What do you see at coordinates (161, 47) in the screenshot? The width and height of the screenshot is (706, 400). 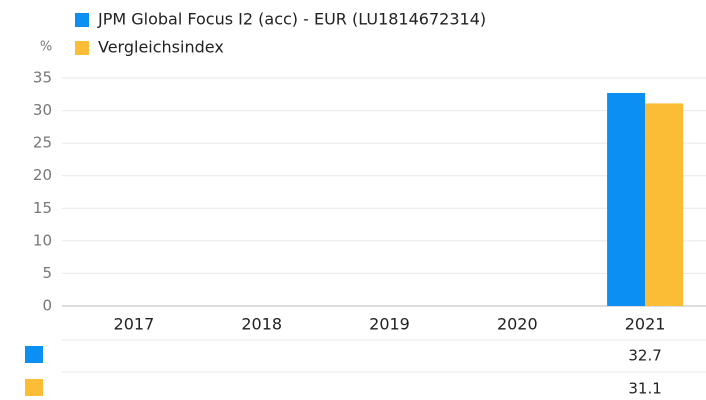 I see `legend-label: Vergleichsindex` at bounding box center [161, 47].